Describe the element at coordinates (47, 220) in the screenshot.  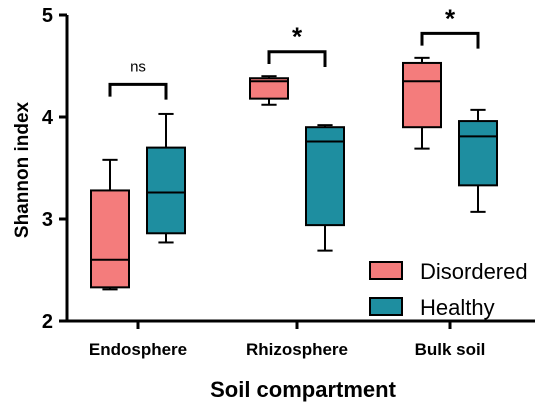
I see `y-tick-label: 3` at that location.